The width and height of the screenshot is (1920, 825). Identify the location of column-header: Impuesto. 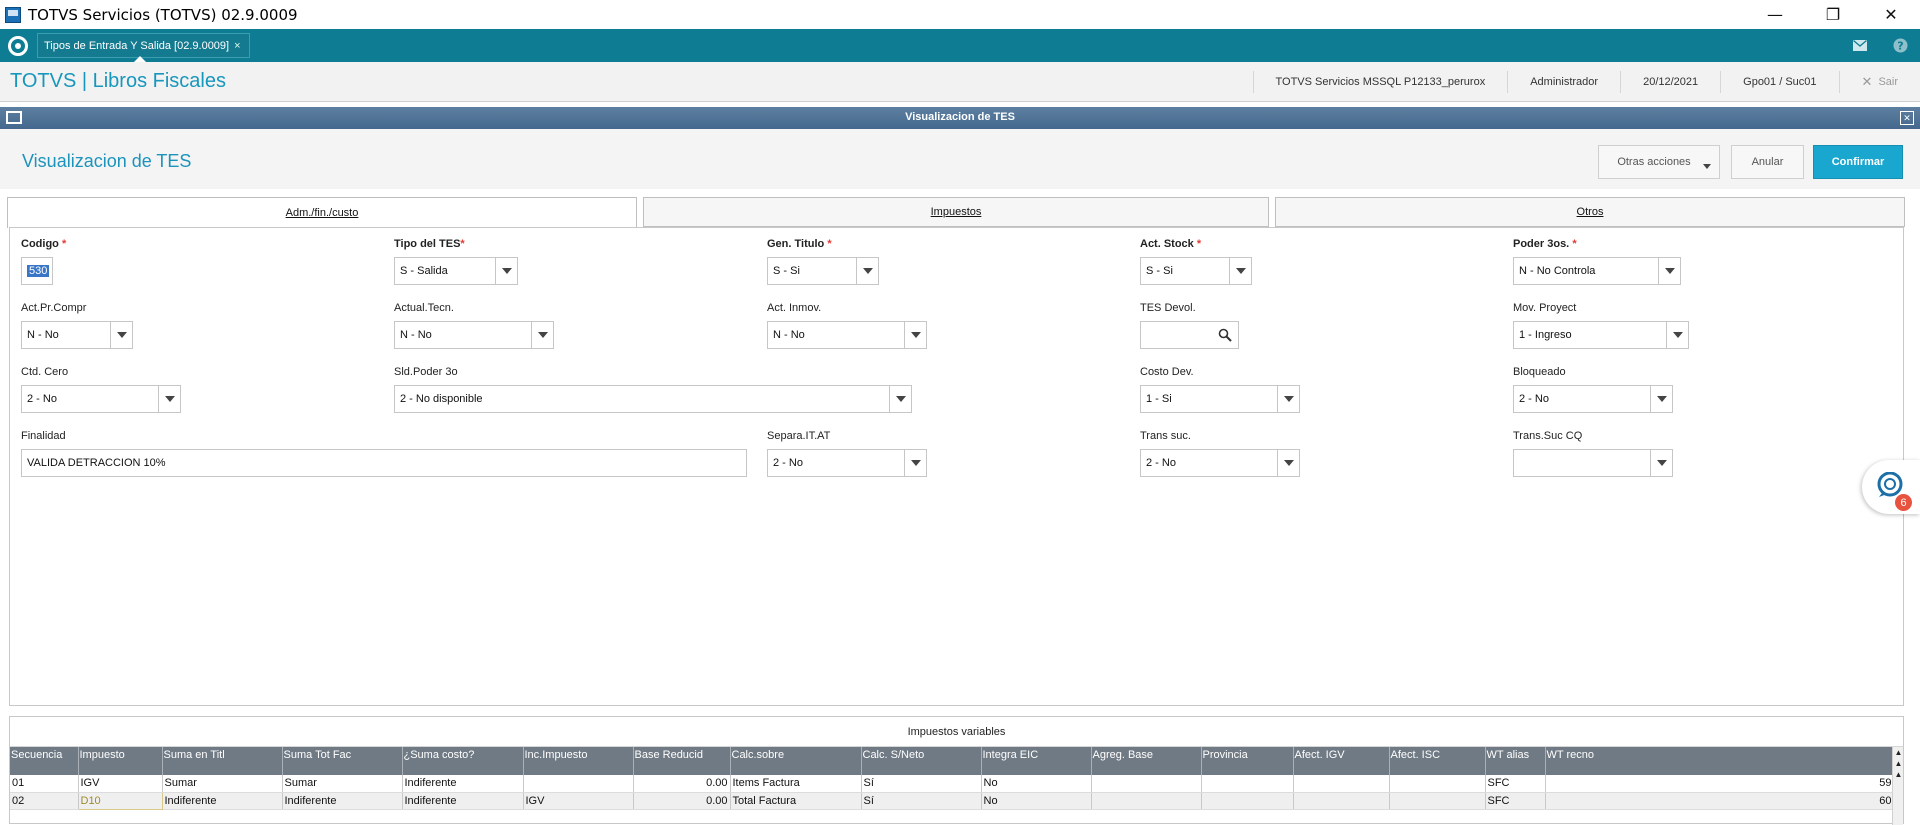
(120, 761).